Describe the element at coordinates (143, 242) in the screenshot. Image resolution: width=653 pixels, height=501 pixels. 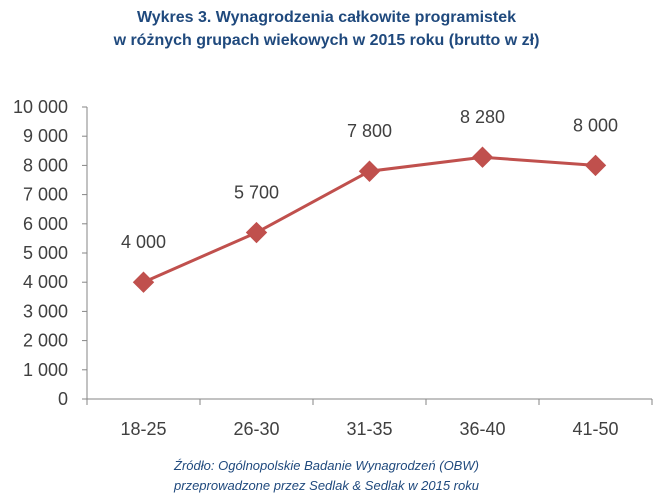
I see `data-label: 4 000` at that location.